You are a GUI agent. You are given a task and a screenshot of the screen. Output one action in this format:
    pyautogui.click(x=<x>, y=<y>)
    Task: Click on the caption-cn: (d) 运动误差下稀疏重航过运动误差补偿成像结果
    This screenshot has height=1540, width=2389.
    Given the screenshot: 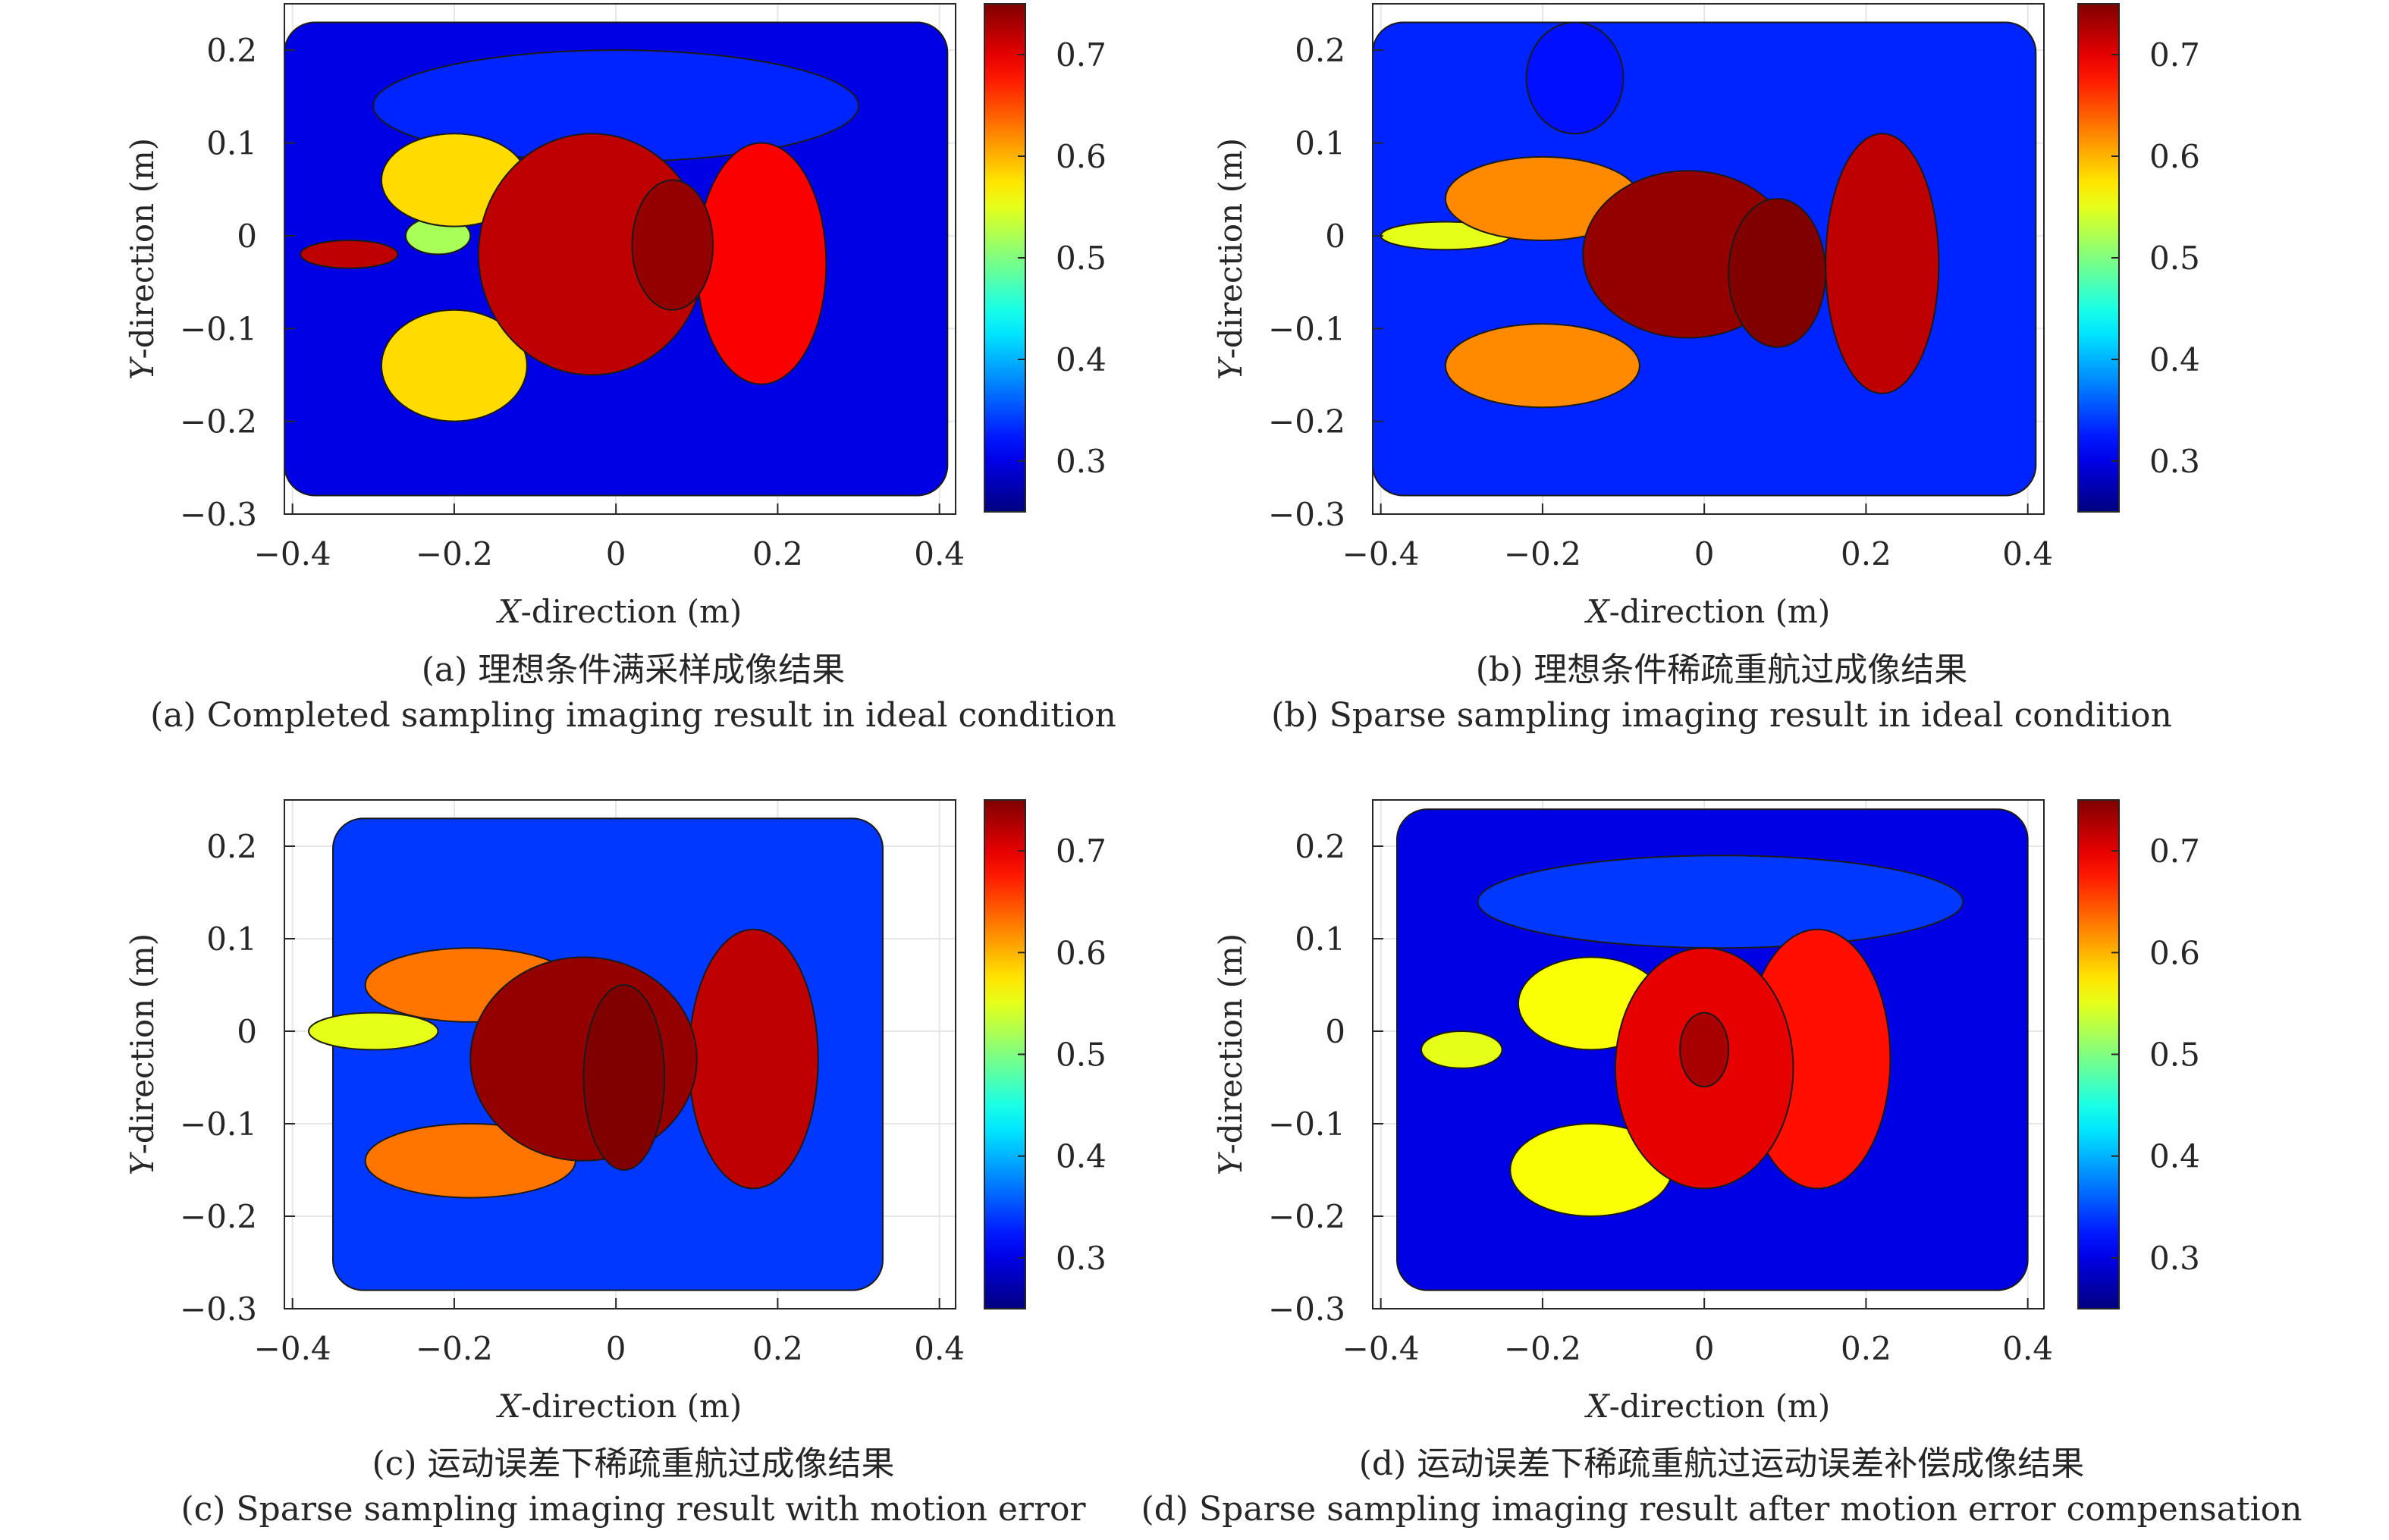 What is the action you would take?
    pyautogui.click(x=1721, y=1464)
    